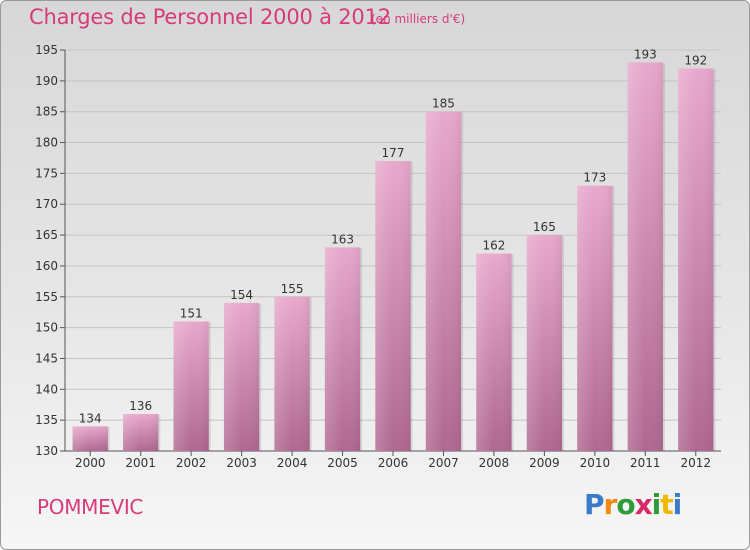 The image size is (750, 550). Describe the element at coordinates (666, 504) in the screenshot. I see `logo-letter: t` at that location.